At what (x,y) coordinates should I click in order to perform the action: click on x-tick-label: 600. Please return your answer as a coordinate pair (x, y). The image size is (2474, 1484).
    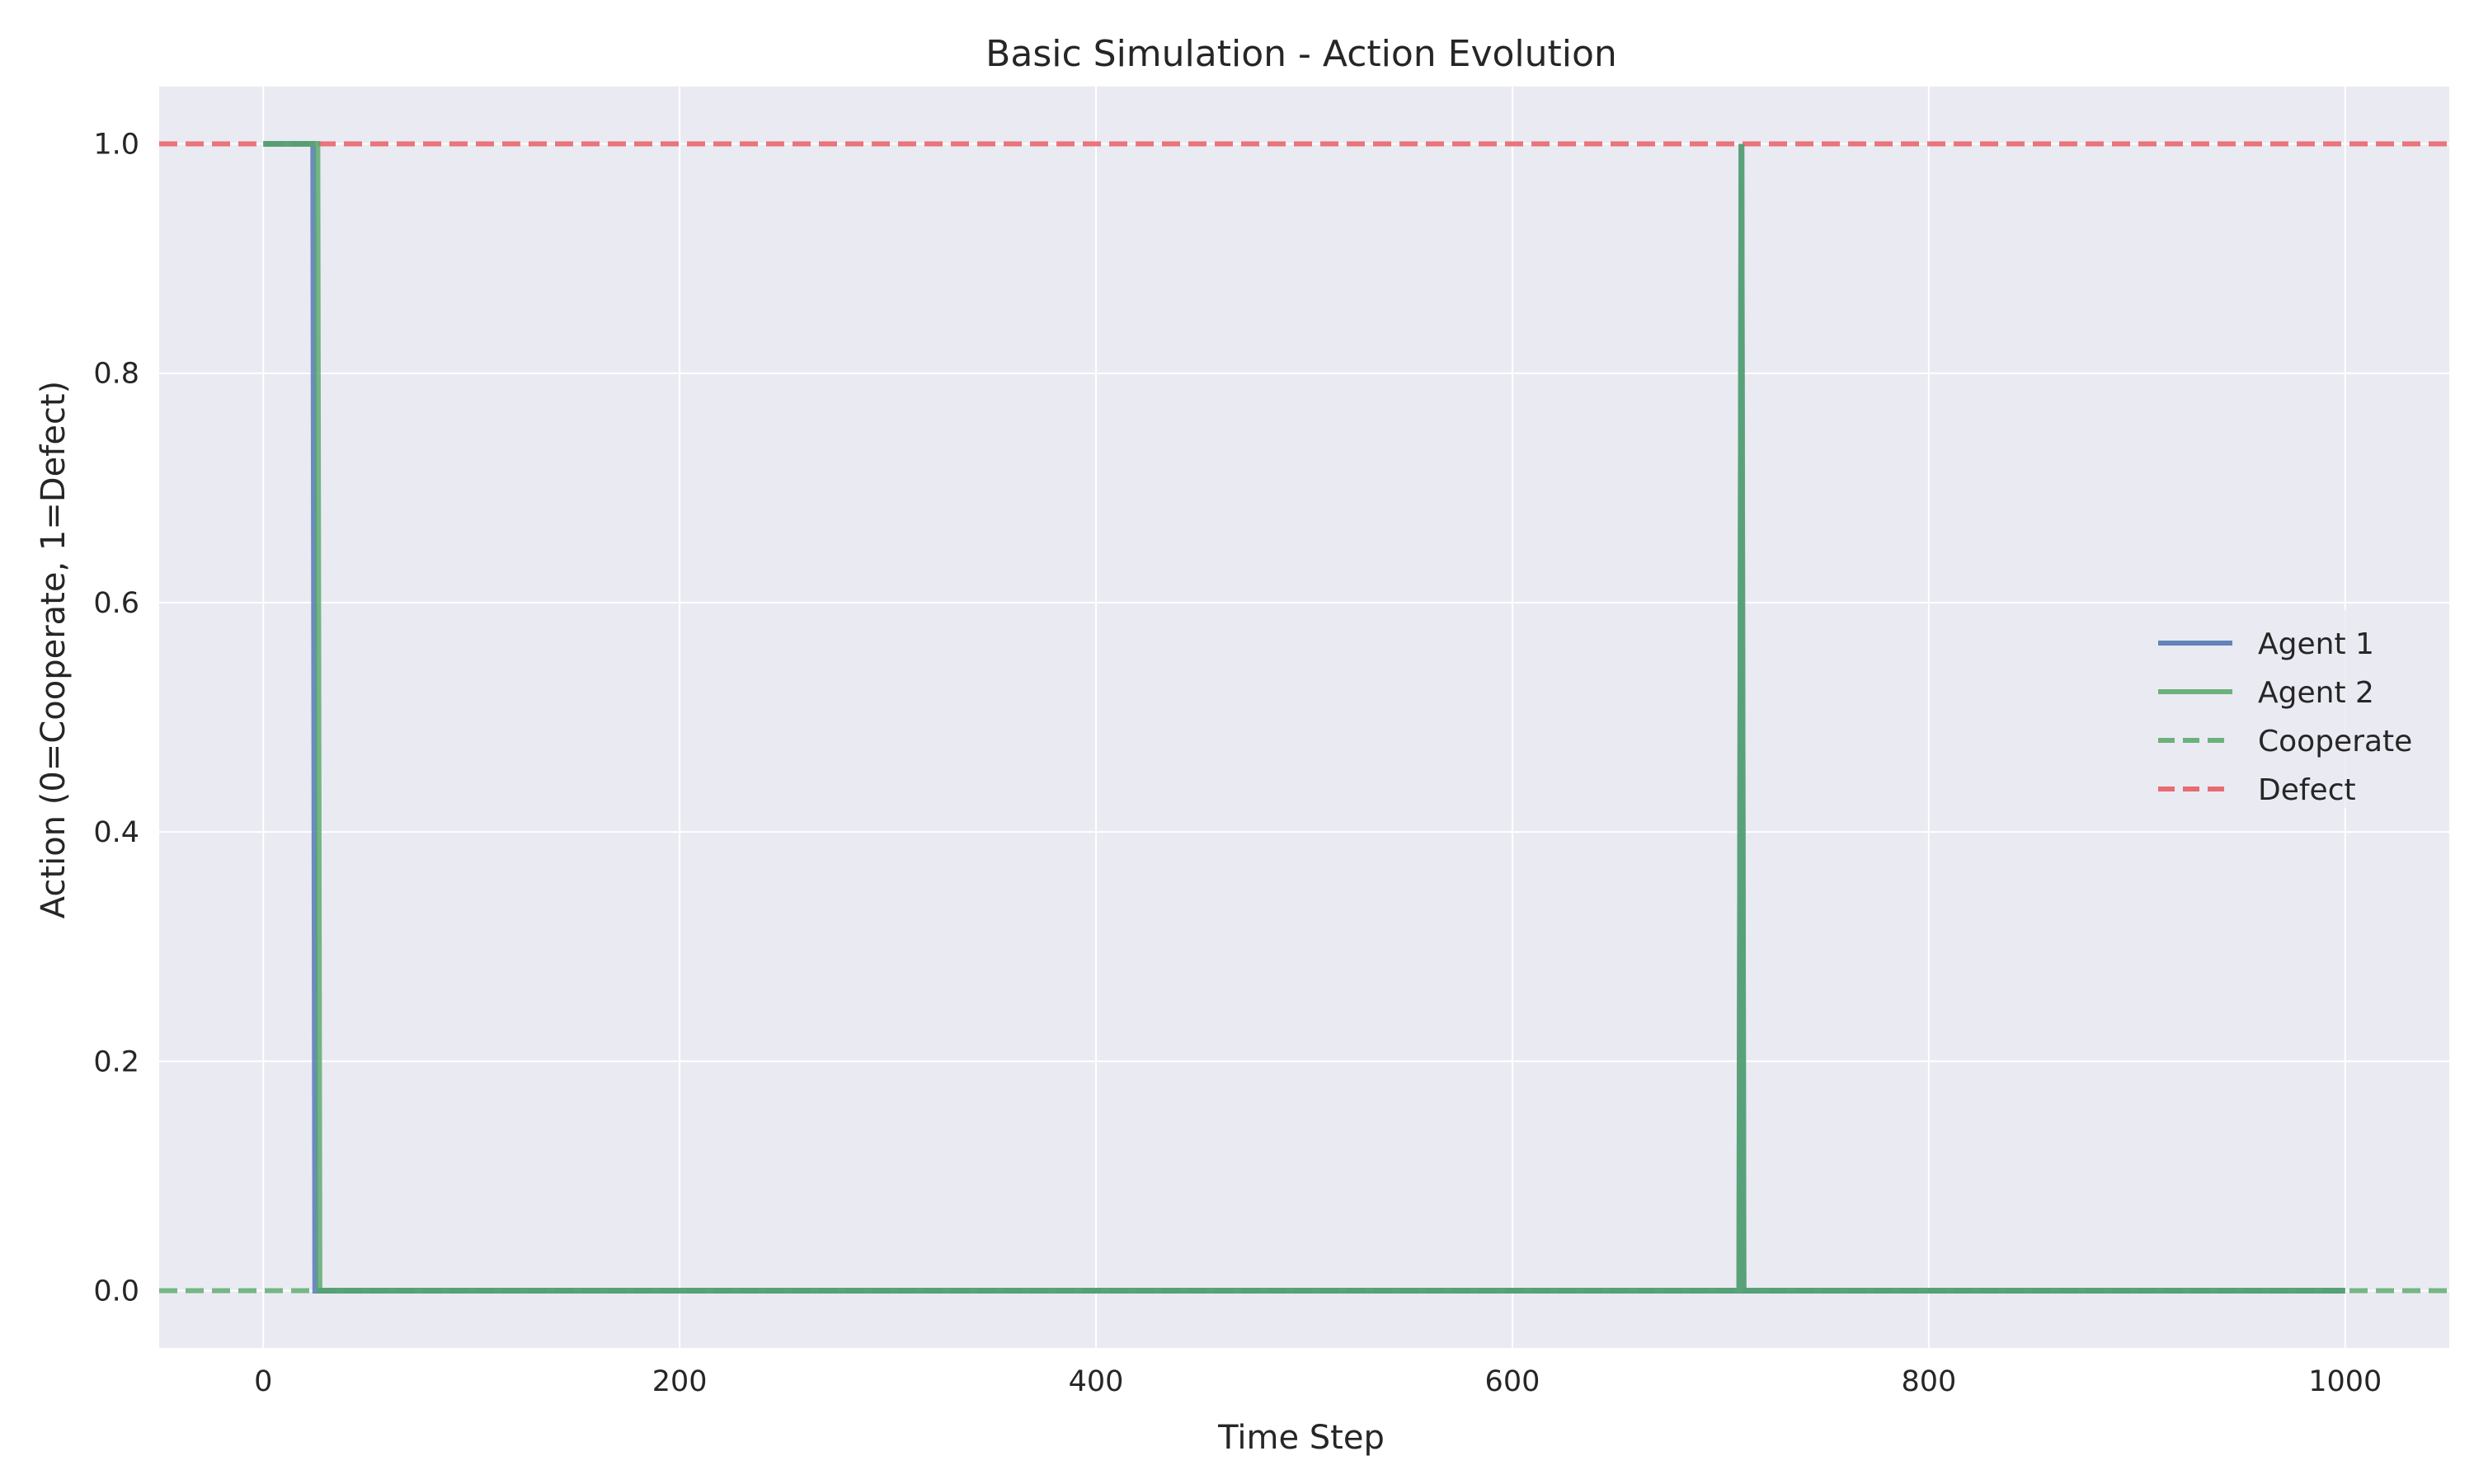
    Looking at the image, I should click on (1512, 1381).